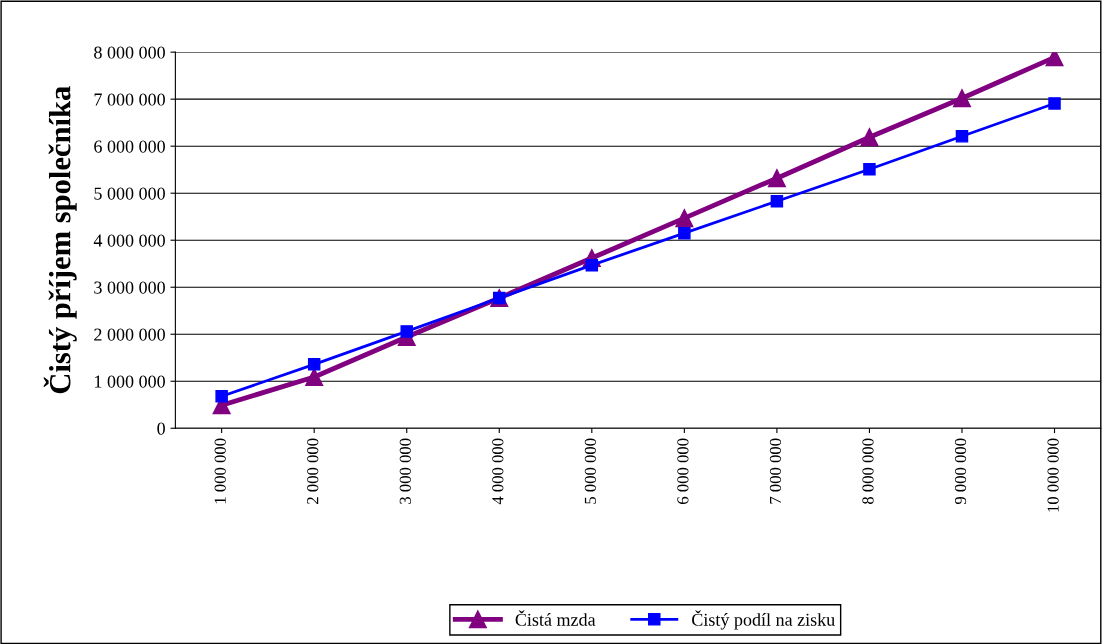  I want to click on y-tick-label: 2 000 000, so click(129, 334).